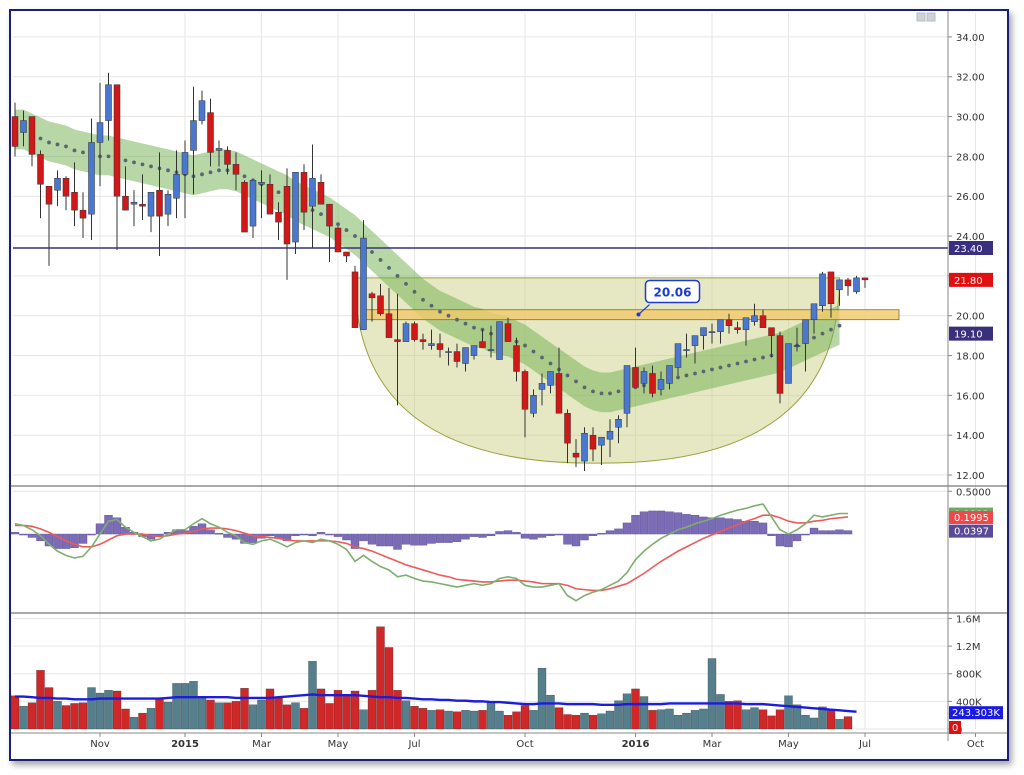 The width and height of the screenshot is (1024, 775). I want to click on x-tick-label: May, so click(338, 744).